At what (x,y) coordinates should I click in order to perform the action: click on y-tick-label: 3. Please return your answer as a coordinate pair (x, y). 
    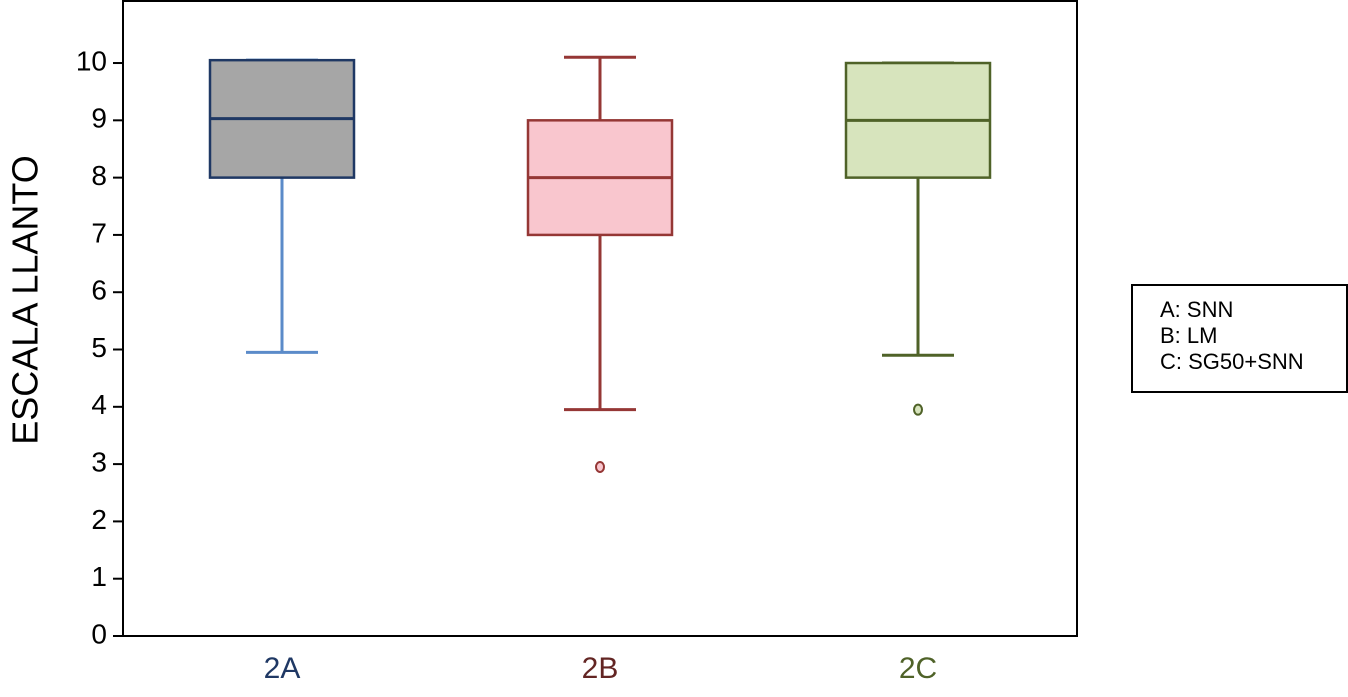
    Looking at the image, I should click on (99, 461).